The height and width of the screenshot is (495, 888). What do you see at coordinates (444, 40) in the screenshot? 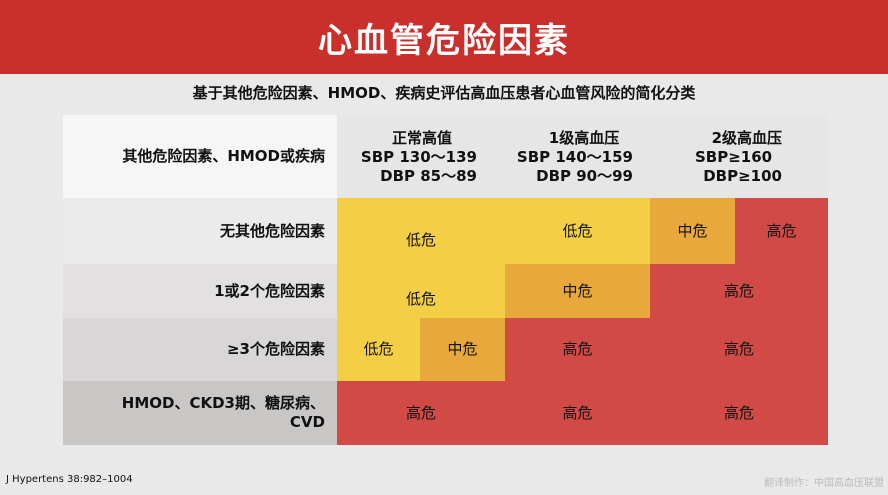
I see `page-title: 心血管危险因素` at bounding box center [444, 40].